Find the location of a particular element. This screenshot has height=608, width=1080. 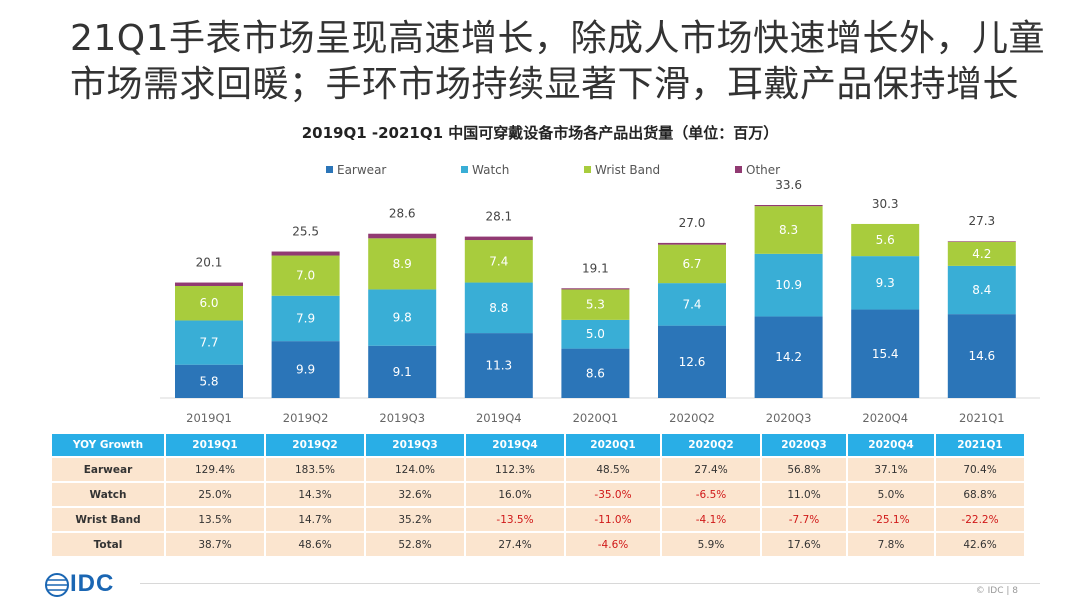

bar-value-label: 12.6 is located at coordinates (692, 362).